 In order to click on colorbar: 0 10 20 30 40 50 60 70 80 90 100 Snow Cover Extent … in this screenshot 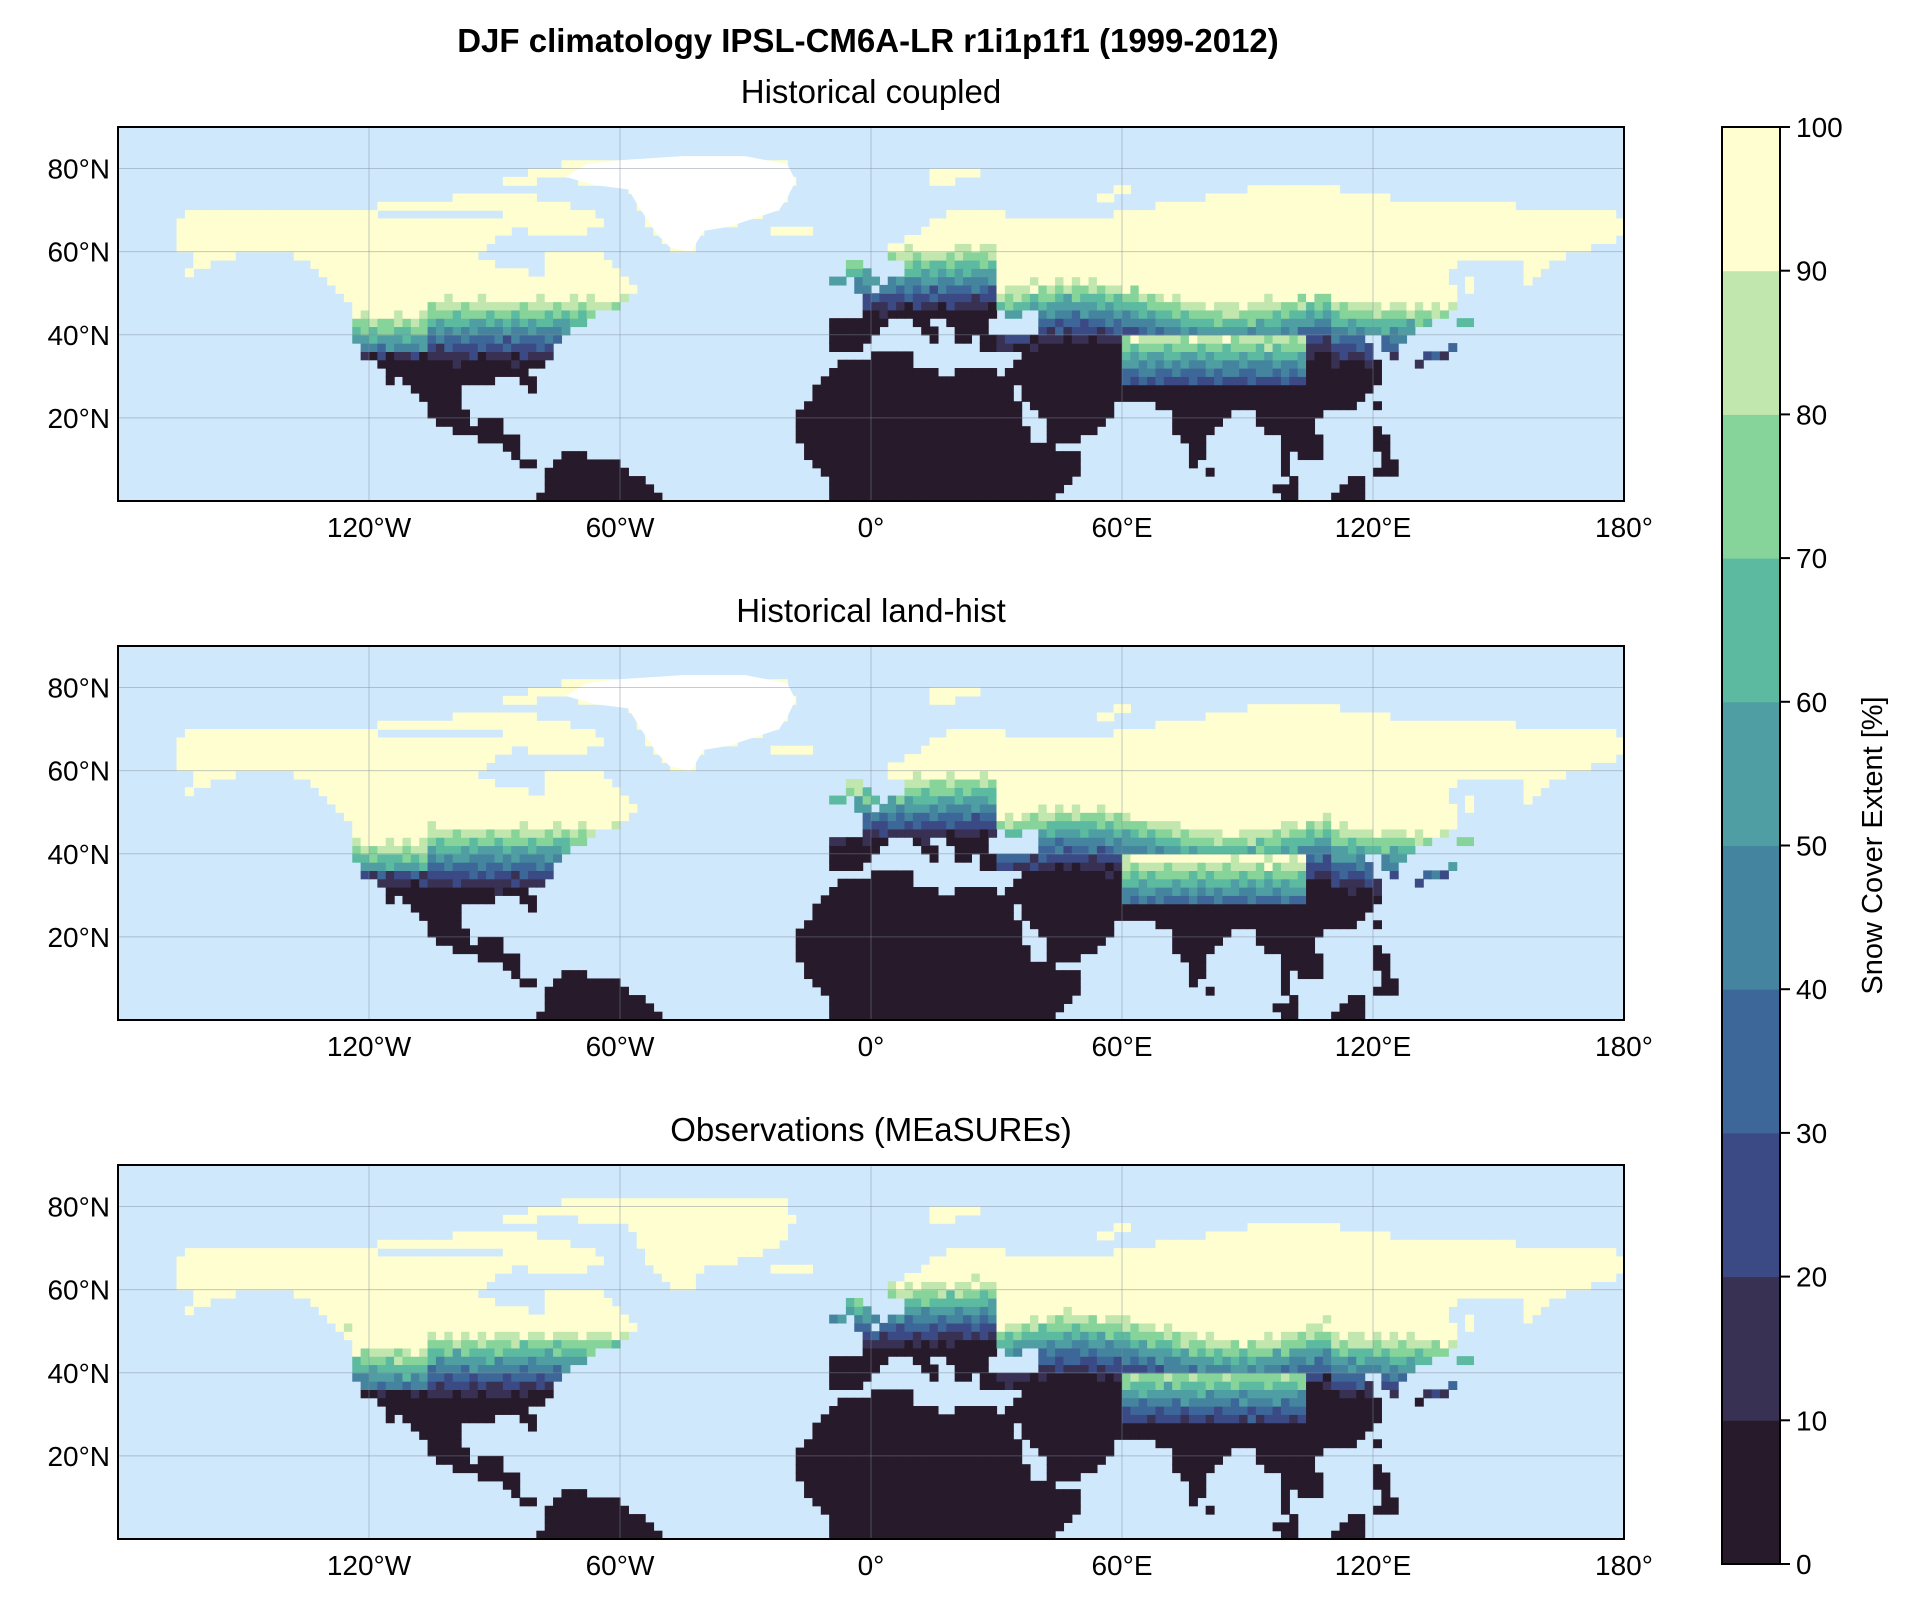, I will do `click(1805, 846)`.